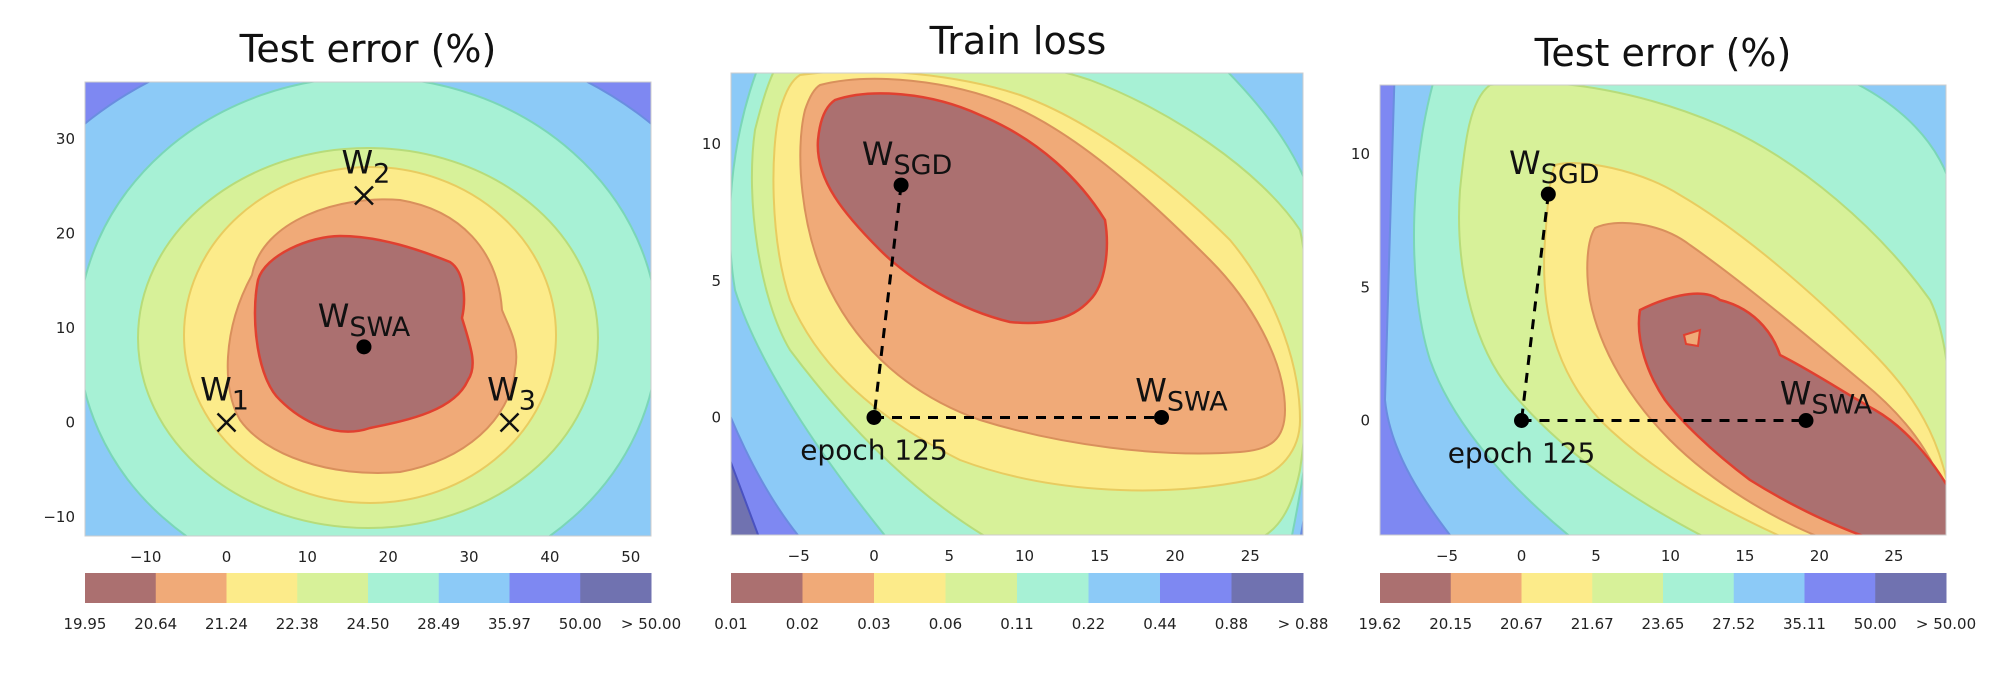  I want to click on colorbar-tick-label: 23.65, so click(1663, 624).